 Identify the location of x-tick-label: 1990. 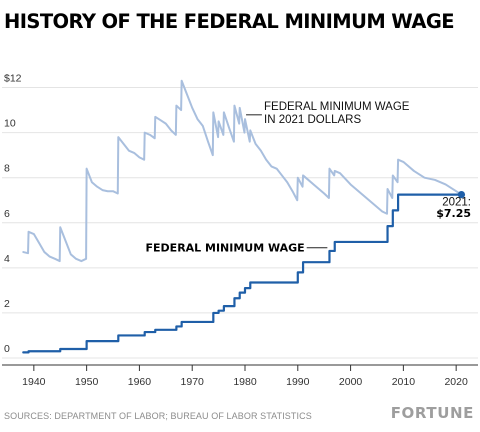
(298, 382).